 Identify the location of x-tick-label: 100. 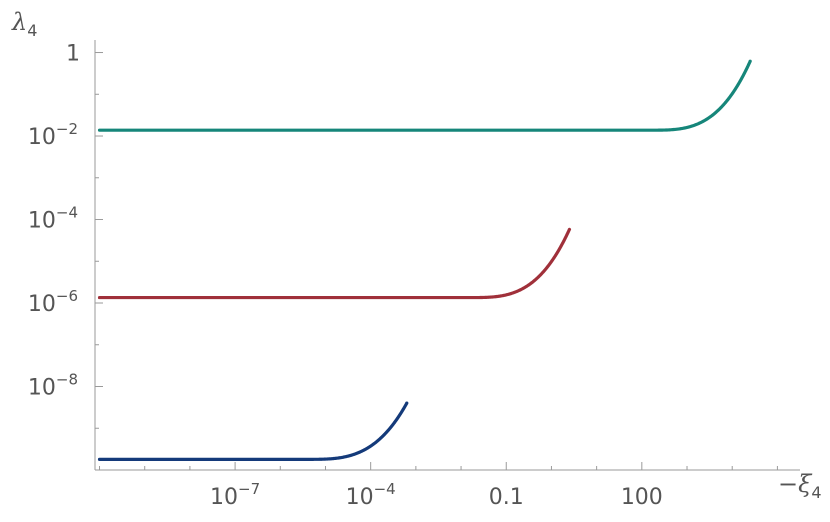
(642, 497).